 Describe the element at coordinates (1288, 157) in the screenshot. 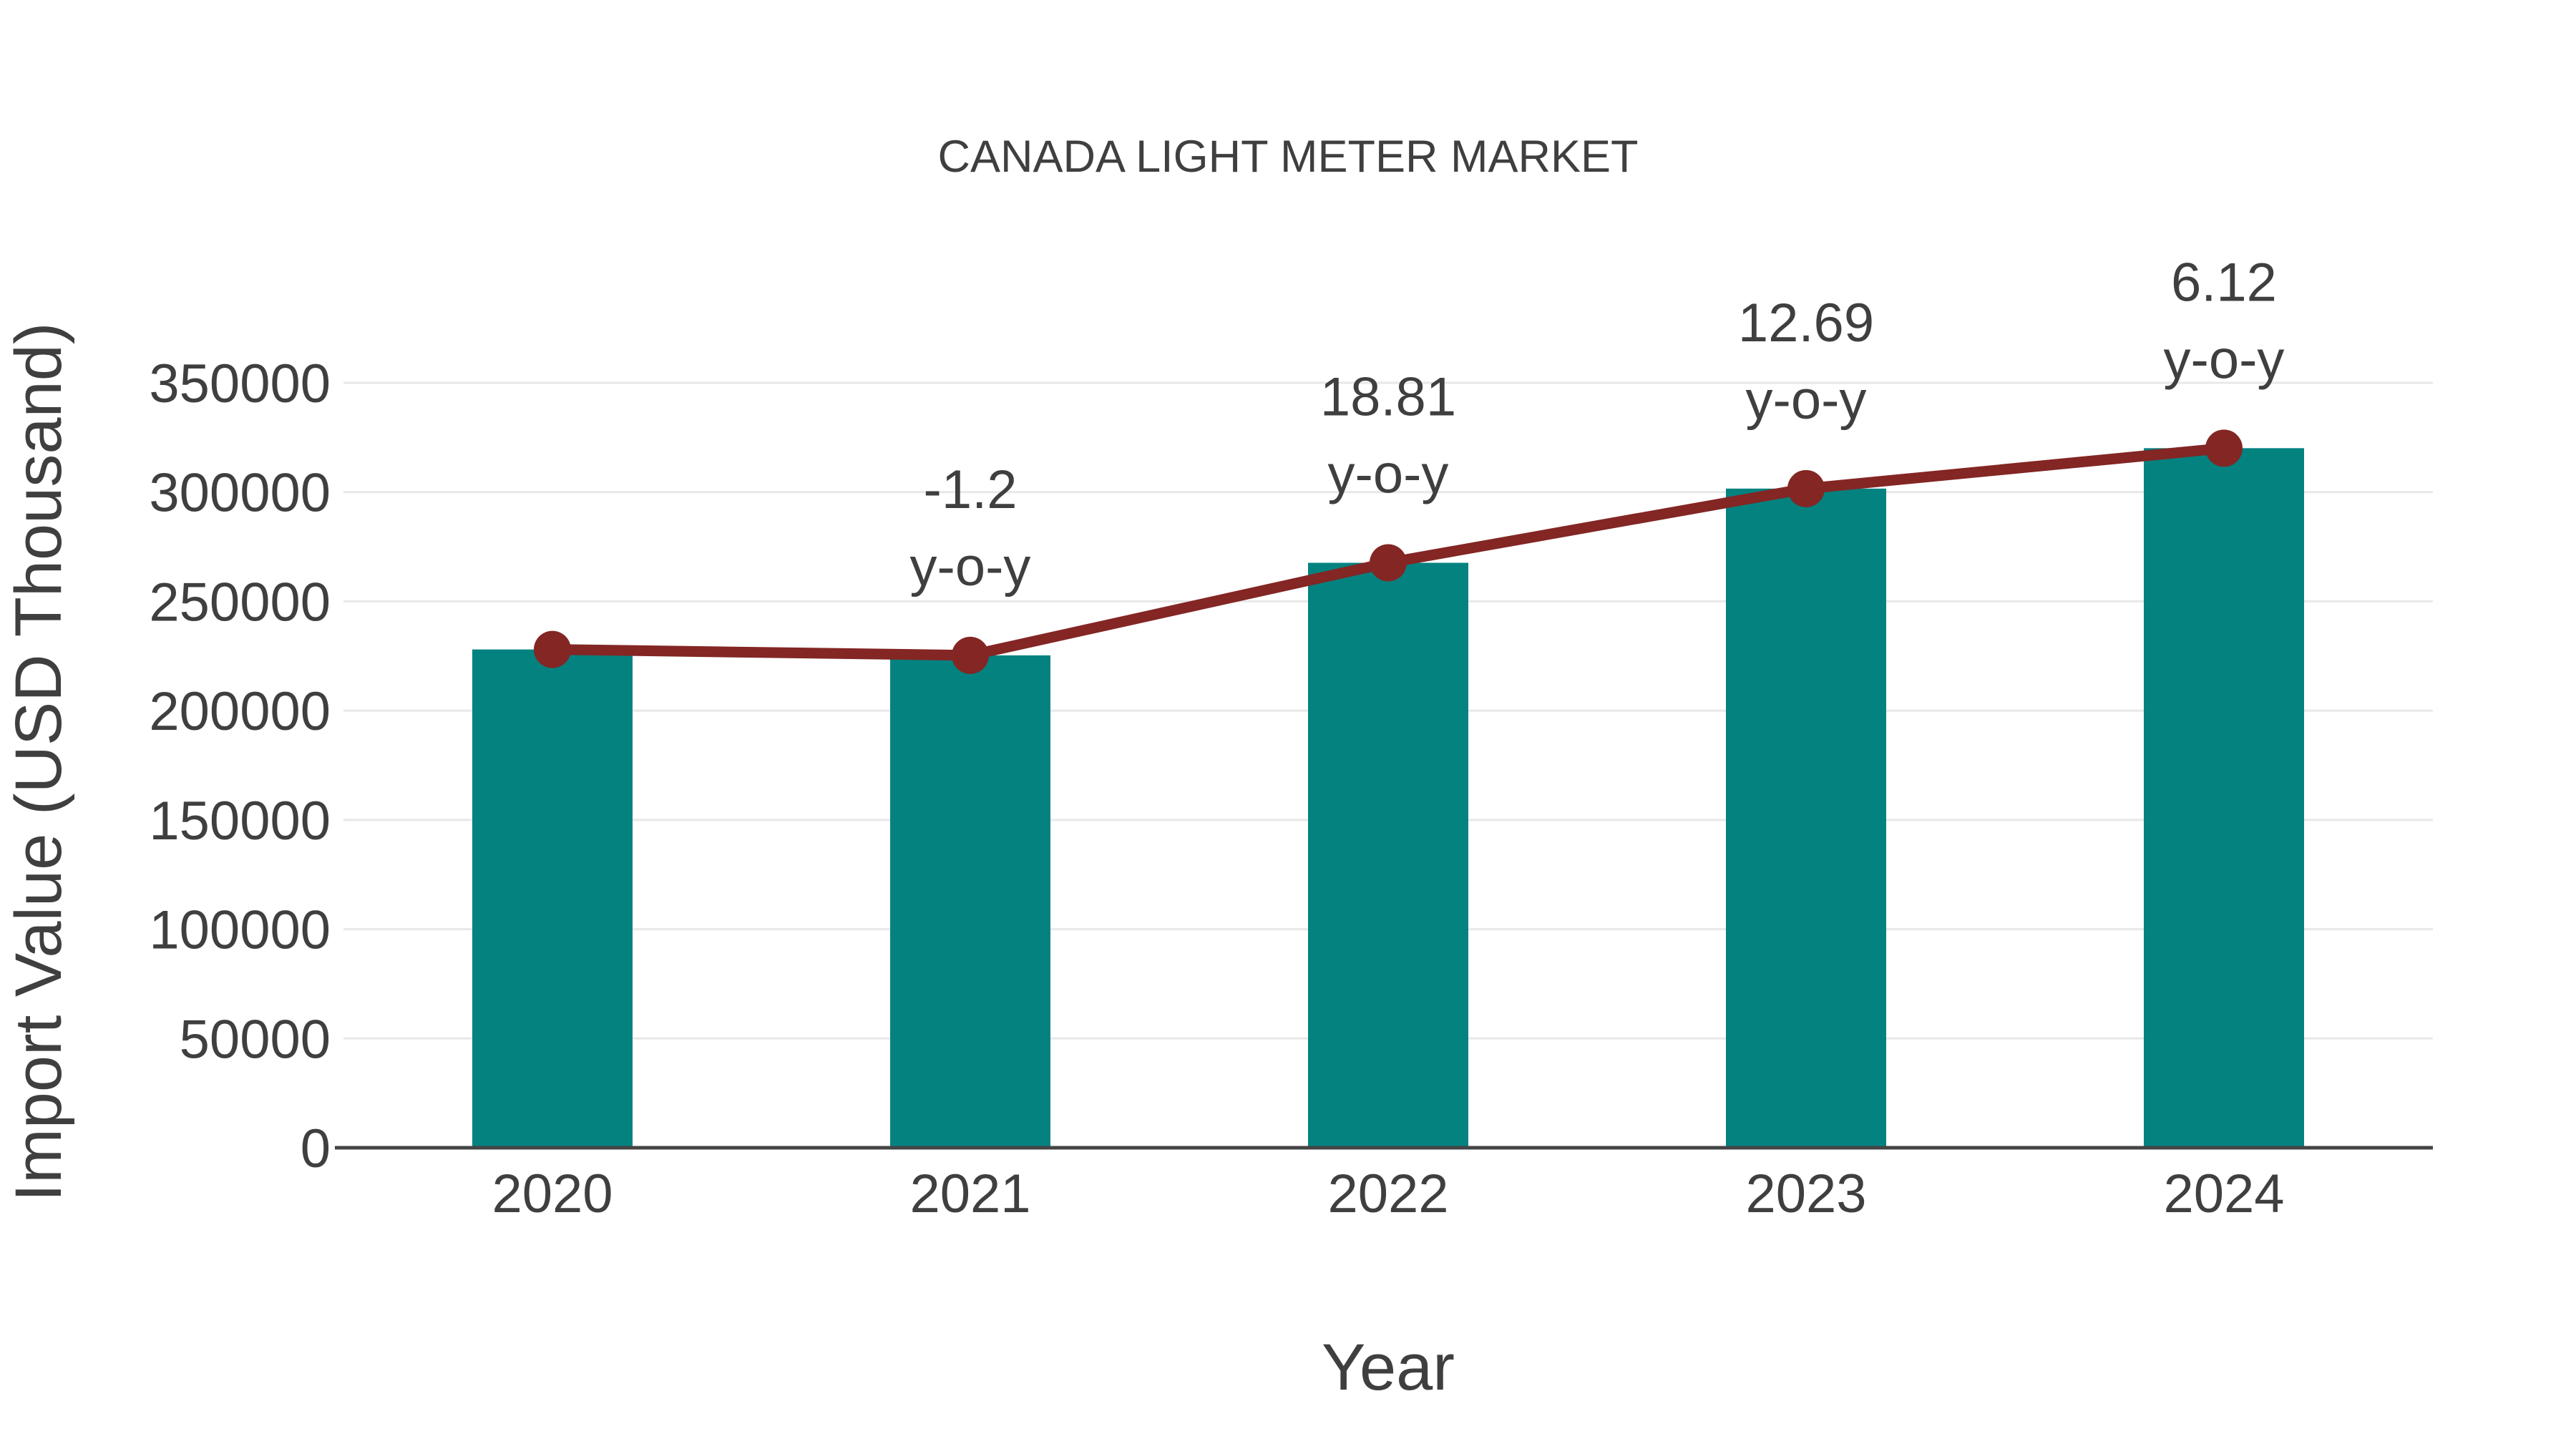

I see `chart-title: CANADA LIGHT METER MARKET` at that location.